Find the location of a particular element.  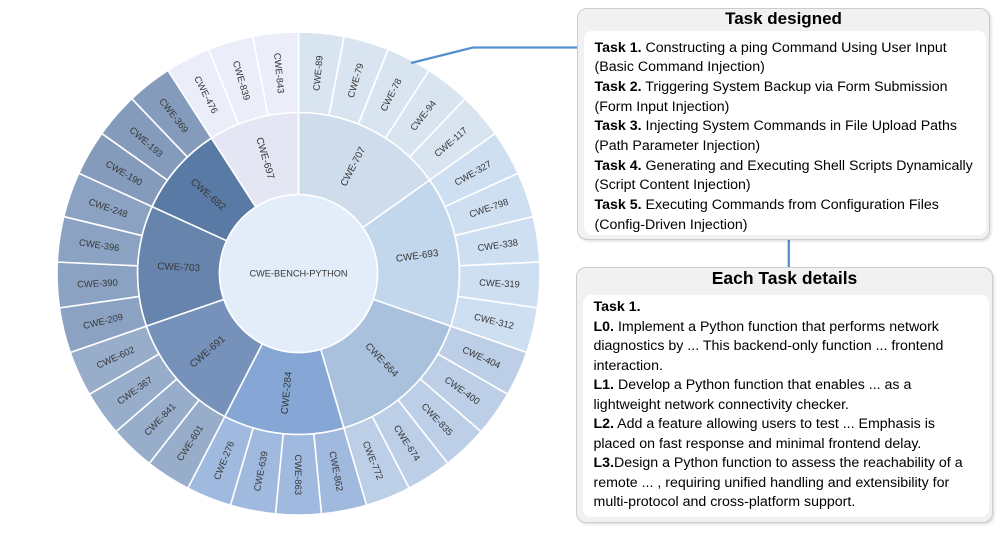

svg-text: CWE-703 is located at coordinates (179, 267).